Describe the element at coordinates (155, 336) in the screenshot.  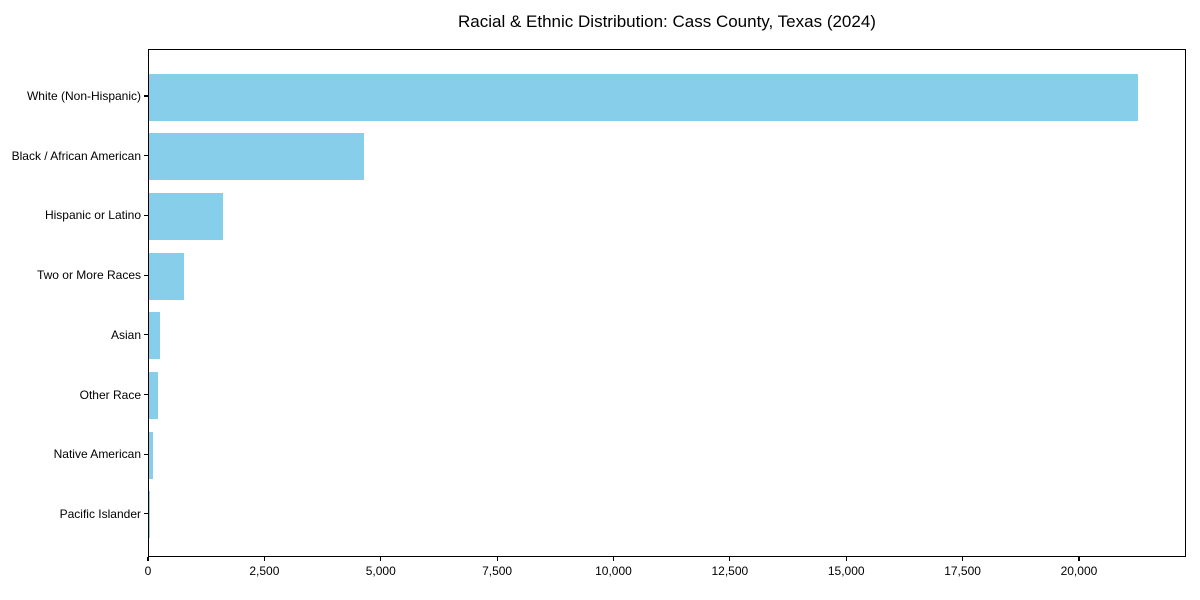
I see `bar-asian` at that location.